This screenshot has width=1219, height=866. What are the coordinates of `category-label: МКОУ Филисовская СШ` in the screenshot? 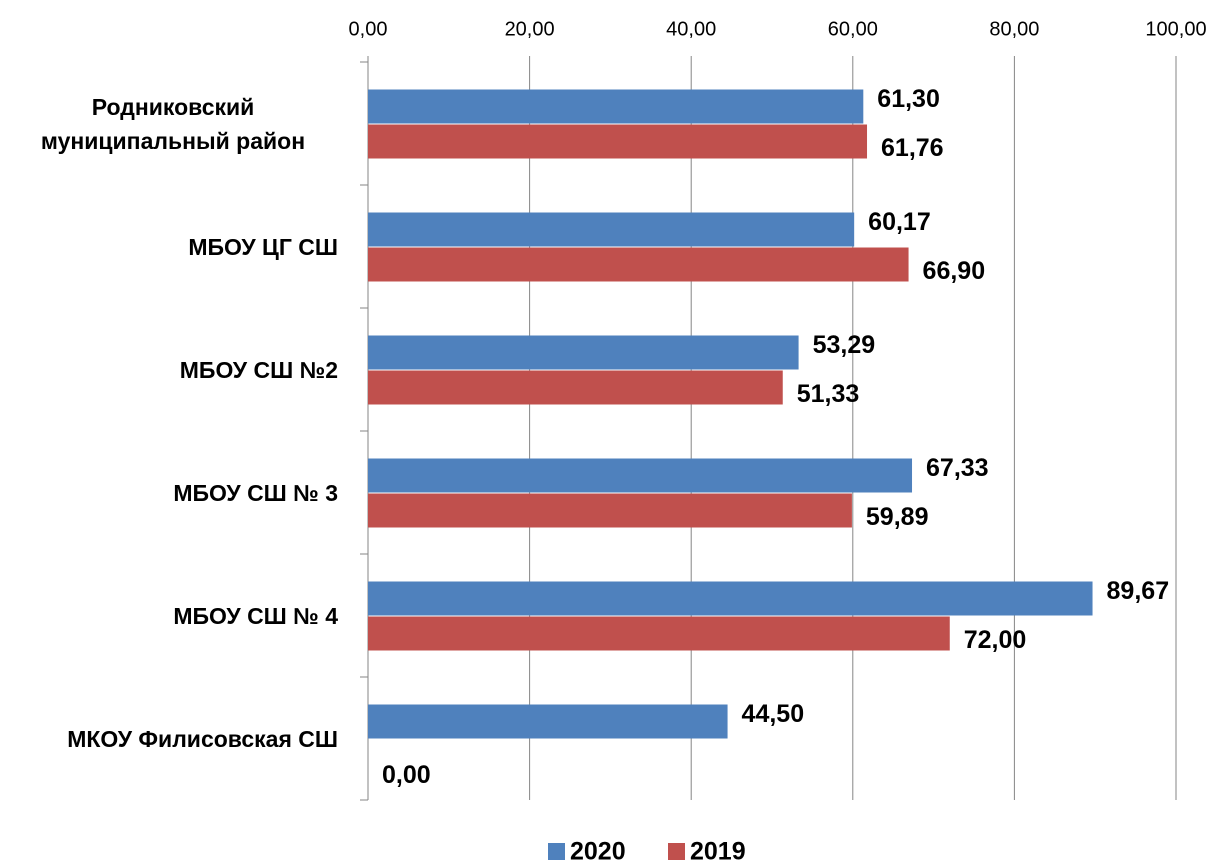 It's located at (169, 739).